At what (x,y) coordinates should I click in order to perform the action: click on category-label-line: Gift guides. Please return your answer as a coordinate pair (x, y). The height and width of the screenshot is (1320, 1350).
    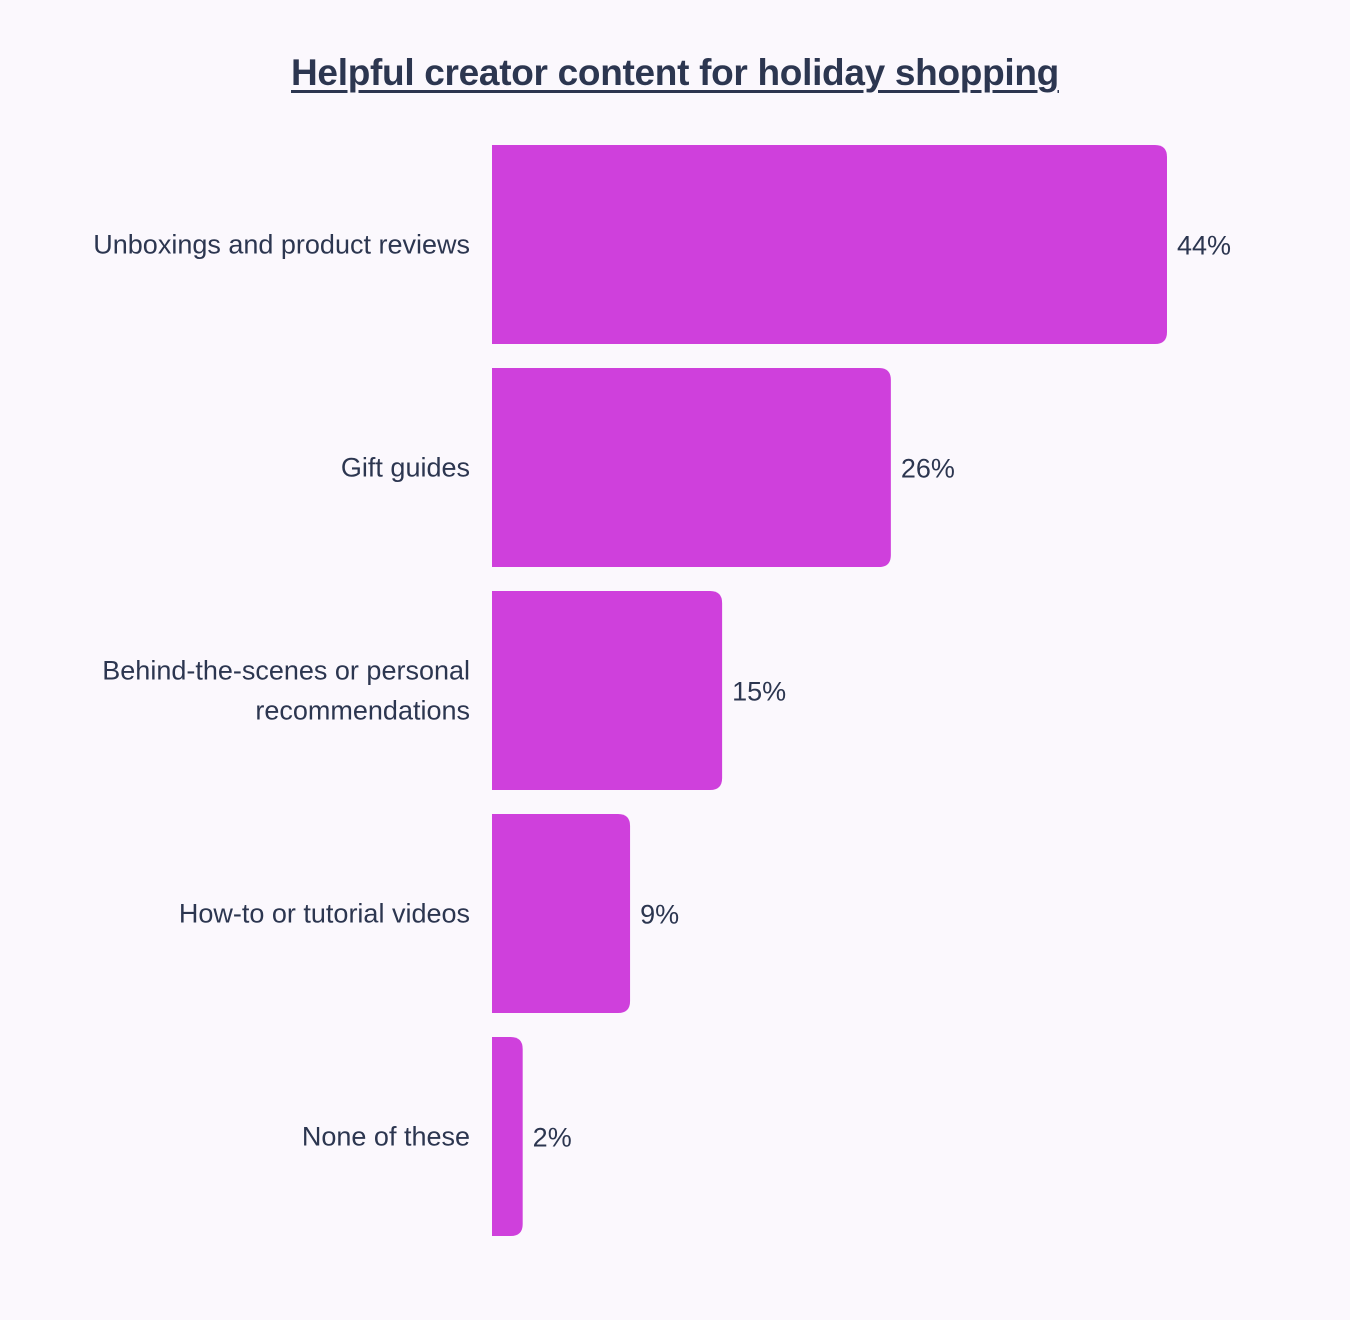
    Looking at the image, I should click on (405, 468).